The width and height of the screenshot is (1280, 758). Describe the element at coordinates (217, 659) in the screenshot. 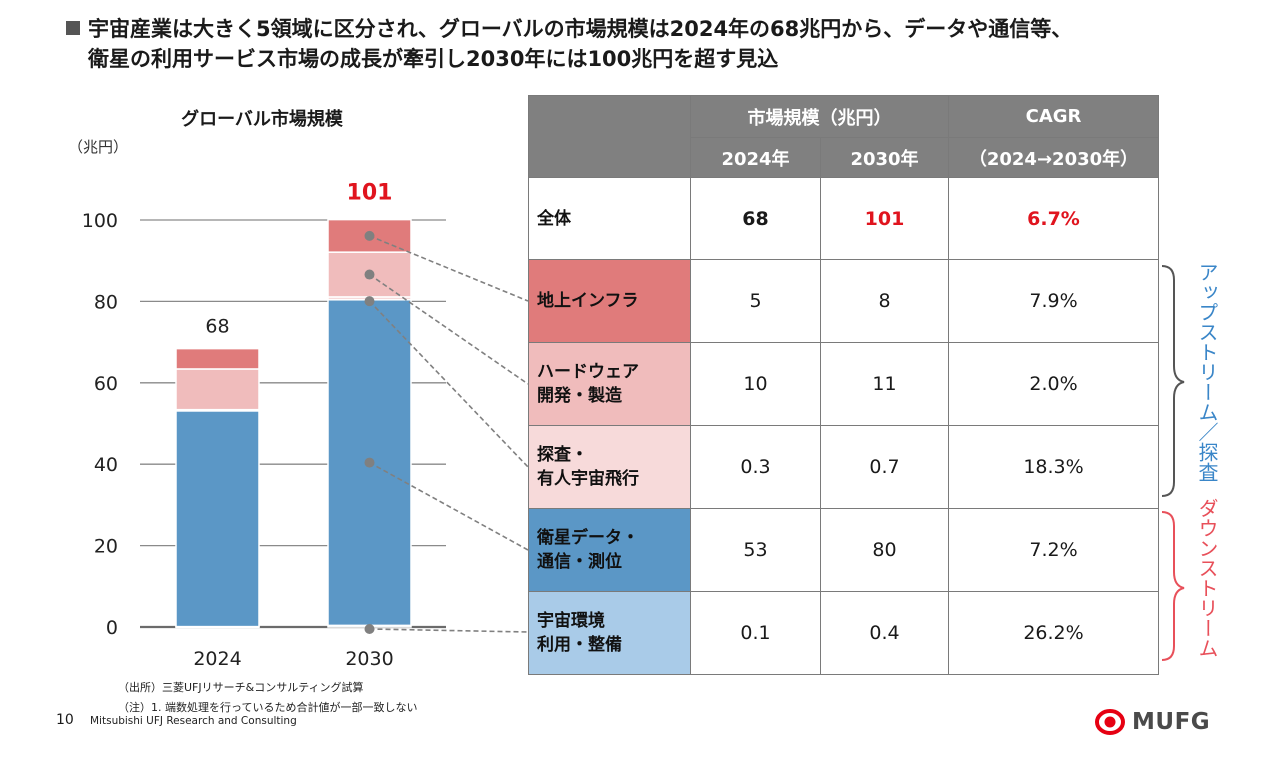

I see `x-tick-label: 2024` at that location.